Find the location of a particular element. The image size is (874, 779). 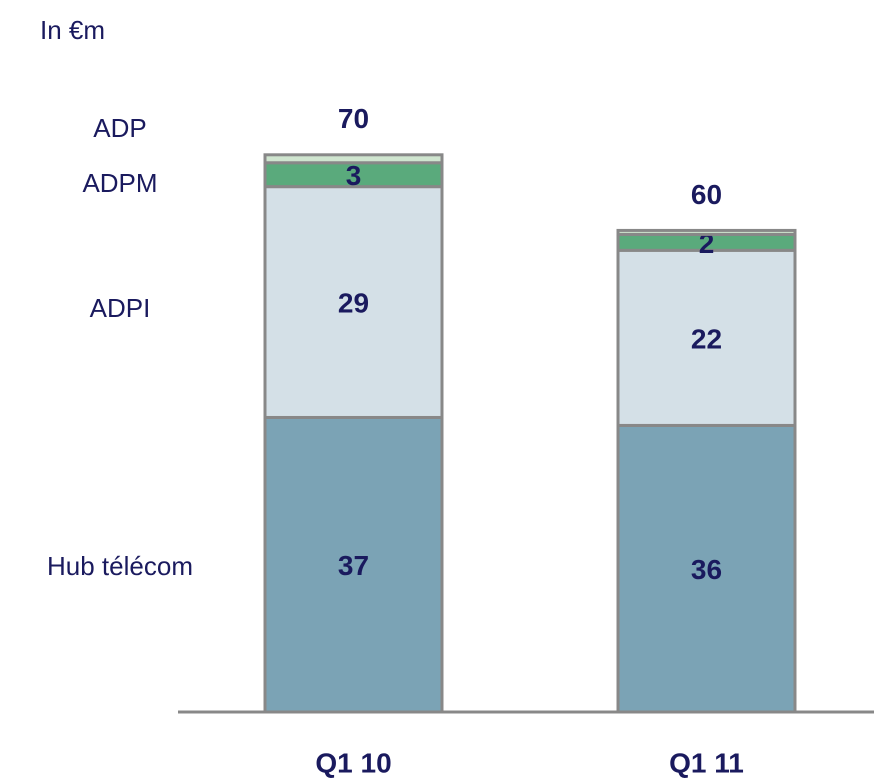

total-label: 60 is located at coordinates (706, 194).